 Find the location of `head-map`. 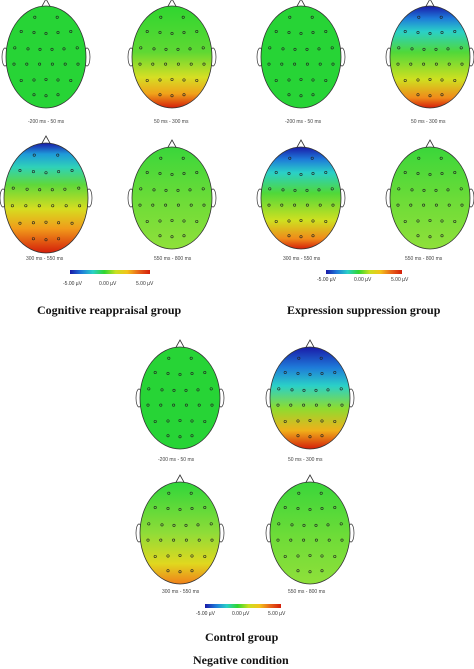

head-map is located at coordinates (180, 394).